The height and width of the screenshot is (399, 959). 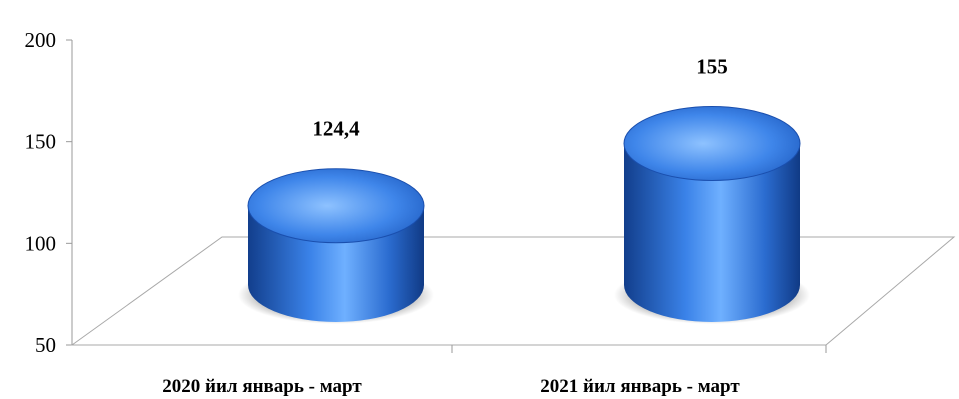 I want to click on y-tick-label: 100, so click(x=41, y=243).